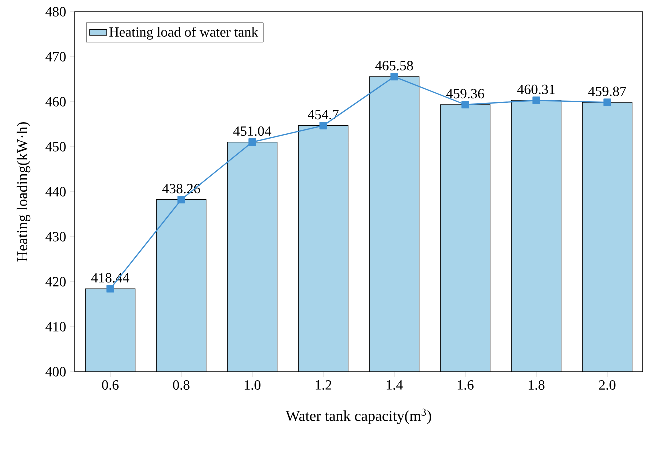 The image size is (645, 452). What do you see at coordinates (536, 89) in the screenshot?
I see `data-label: 460.31` at bounding box center [536, 89].